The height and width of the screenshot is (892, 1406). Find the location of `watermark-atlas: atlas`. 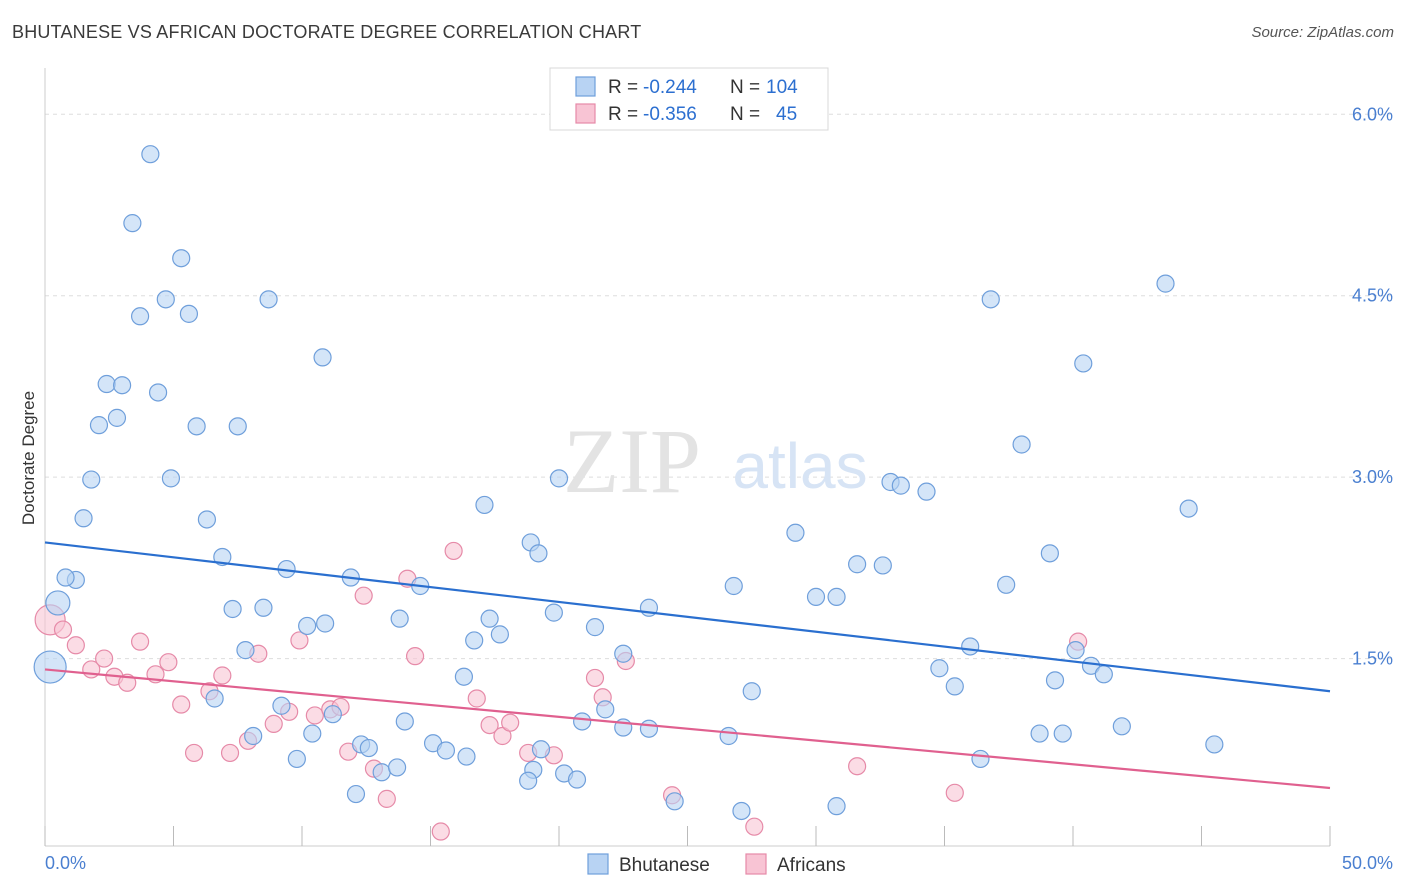

watermark-atlas: atlas is located at coordinates (799, 466).